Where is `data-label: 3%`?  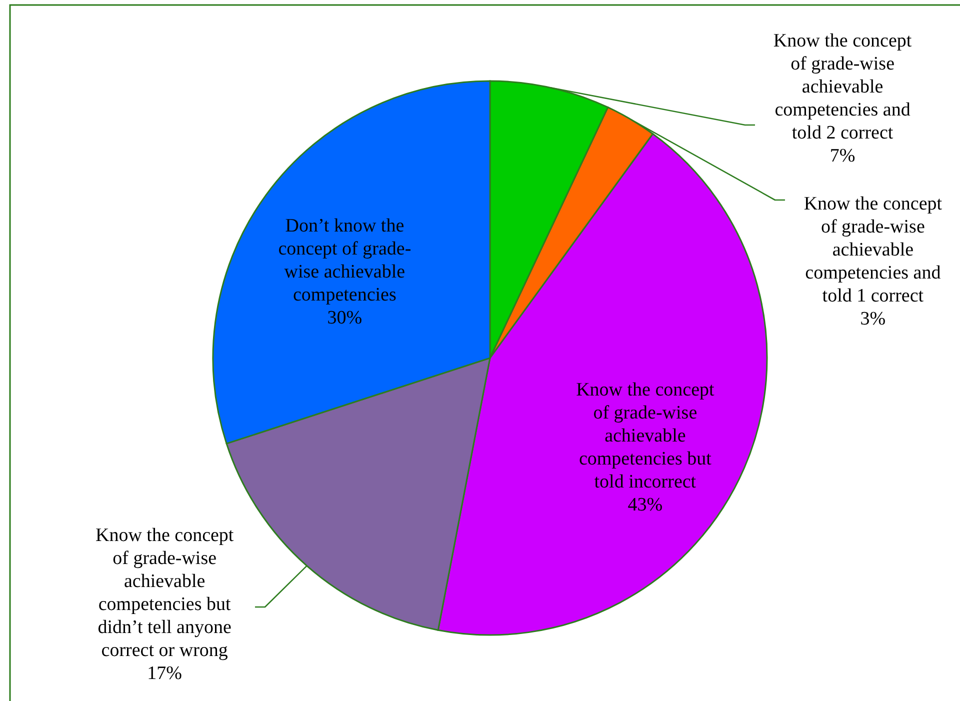
data-label: 3% is located at coordinates (873, 319).